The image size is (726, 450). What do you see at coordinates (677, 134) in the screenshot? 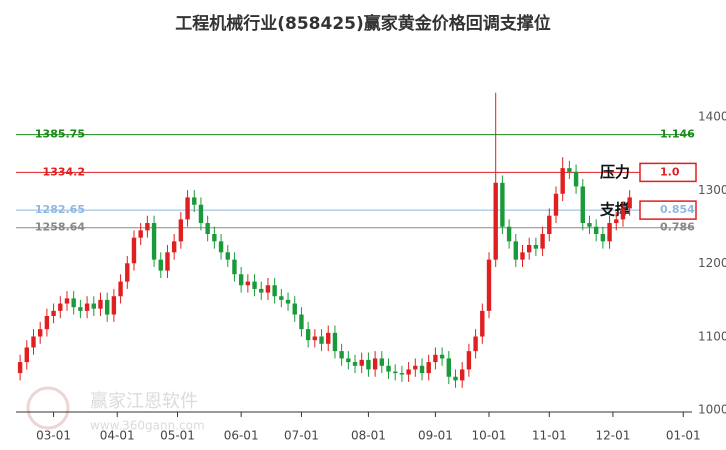
I see `level-ratio: 1.146` at bounding box center [677, 134].